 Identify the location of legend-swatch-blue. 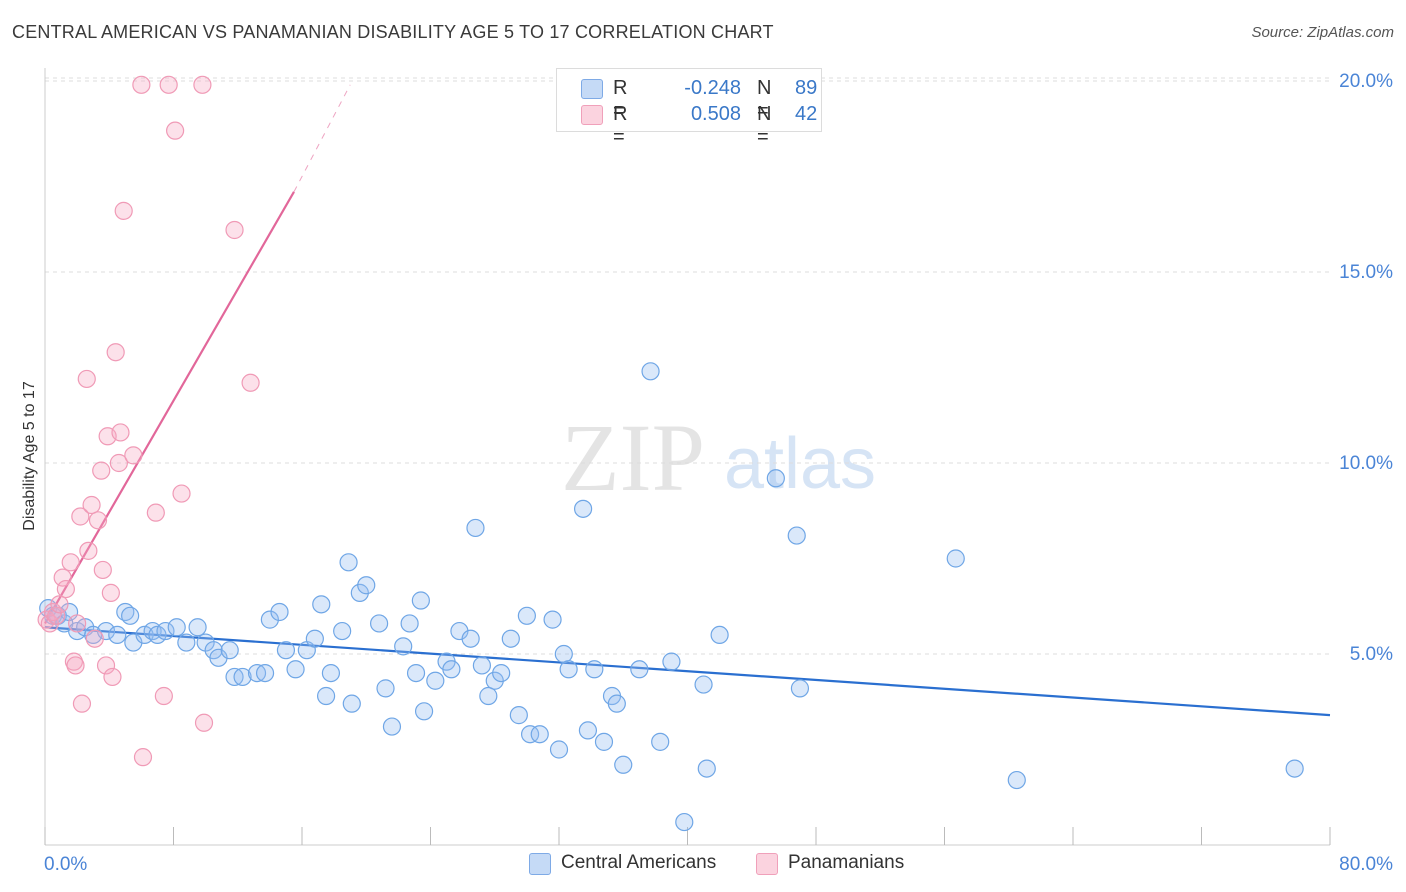
(592, 89).